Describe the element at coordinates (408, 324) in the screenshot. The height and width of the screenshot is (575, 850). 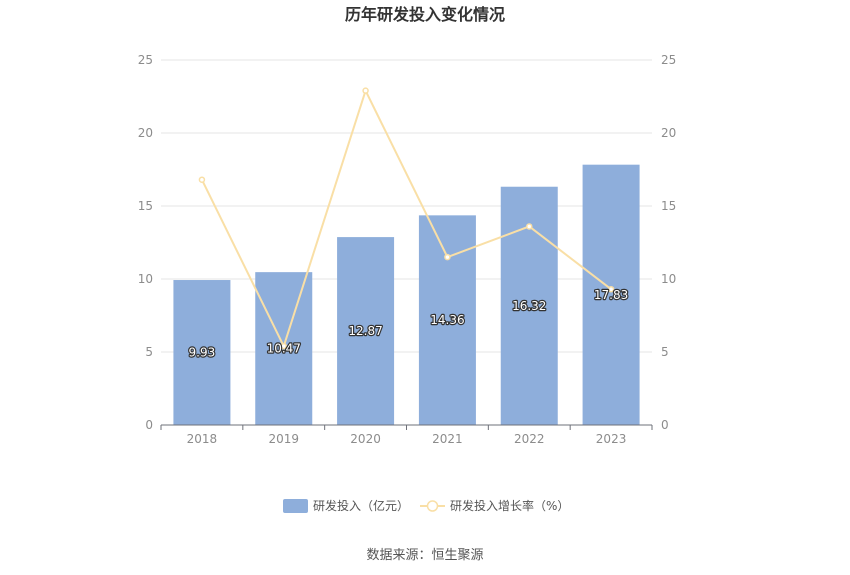
I see `label-layer: 9.93 10.47 12.87 14.36 16.32 17.83` at that location.